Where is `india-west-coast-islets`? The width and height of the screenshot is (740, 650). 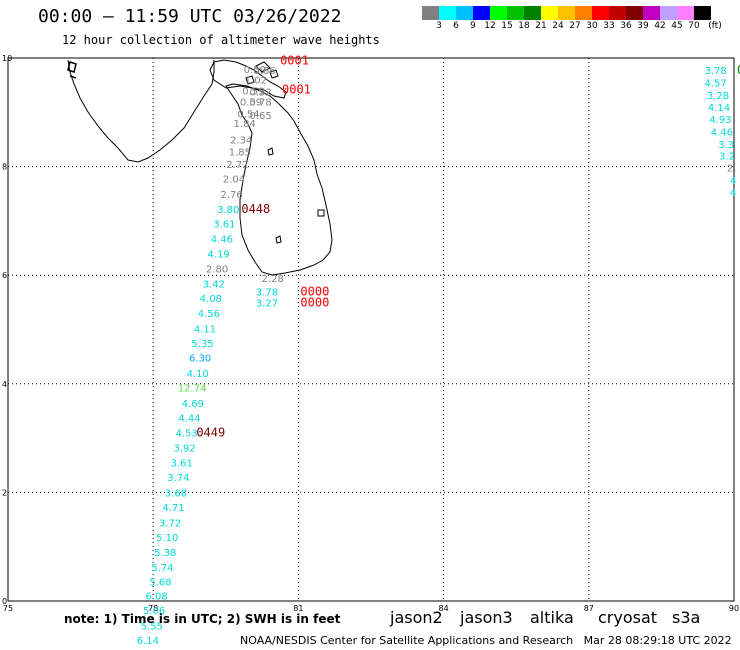 india-west-coast-islets is located at coordinates (72, 70).